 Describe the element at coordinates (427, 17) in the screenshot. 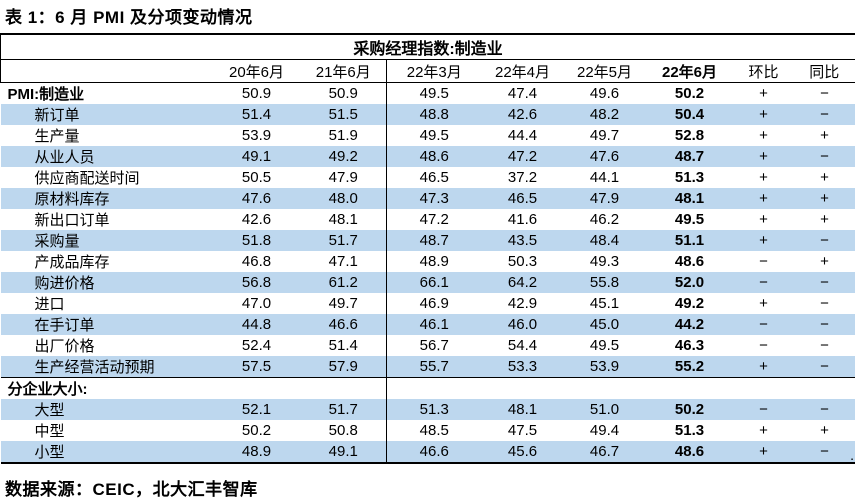

I see `table-title: 表 1：6 月 PMI 及分项变动情况` at that location.